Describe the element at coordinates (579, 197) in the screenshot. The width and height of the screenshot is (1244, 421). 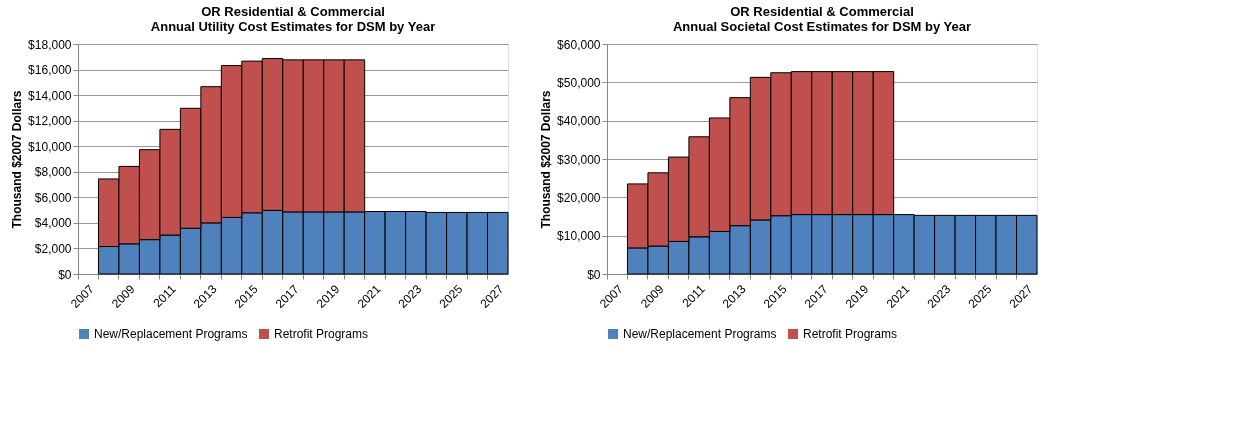
I see `y-tick-label: $20,000` at that location.